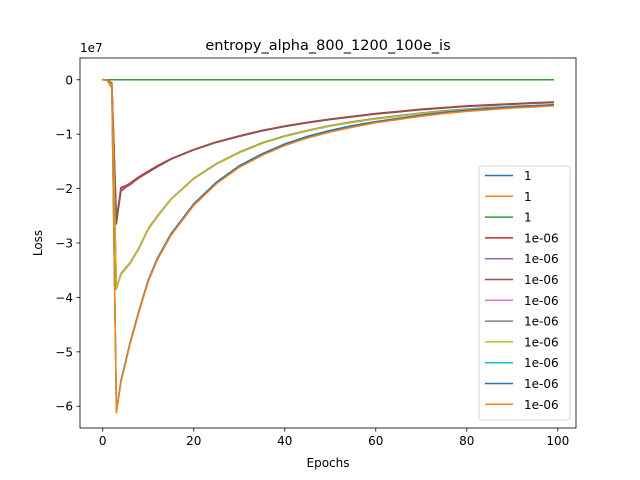 The height and width of the screenshot is (480, 640). Describe the element at coordinates (334, 438) in the screenshot. I see `x-axis-ticks: 0 20 40 60 80 100` at that location.